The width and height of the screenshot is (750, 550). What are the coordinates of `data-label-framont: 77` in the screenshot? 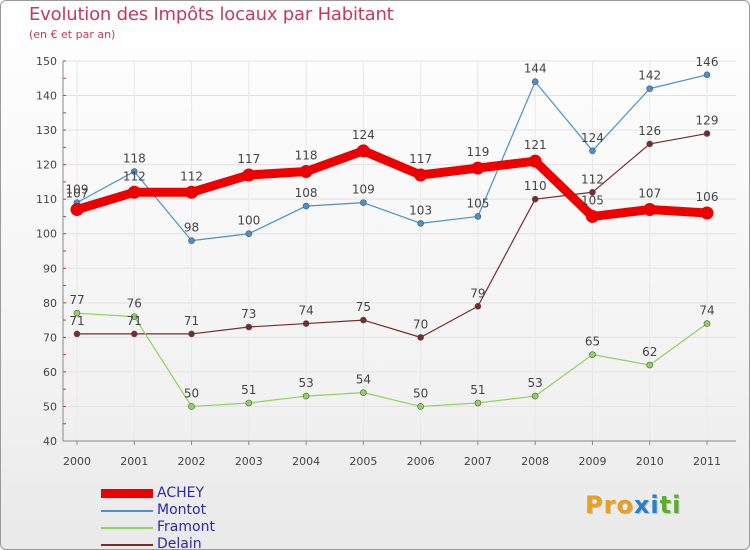 It's located at (76, 300).